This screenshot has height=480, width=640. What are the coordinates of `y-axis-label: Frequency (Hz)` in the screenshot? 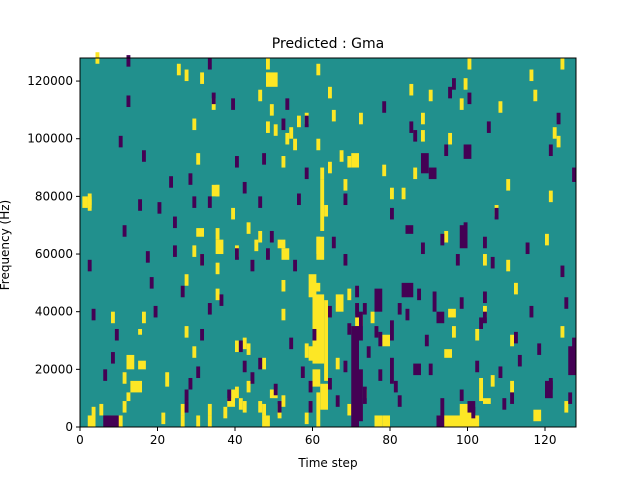 It's located at (6, 245).